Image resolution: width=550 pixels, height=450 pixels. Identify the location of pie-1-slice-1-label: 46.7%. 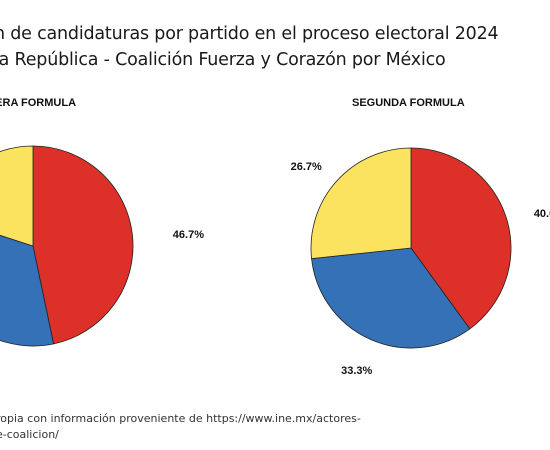
(188, 235).